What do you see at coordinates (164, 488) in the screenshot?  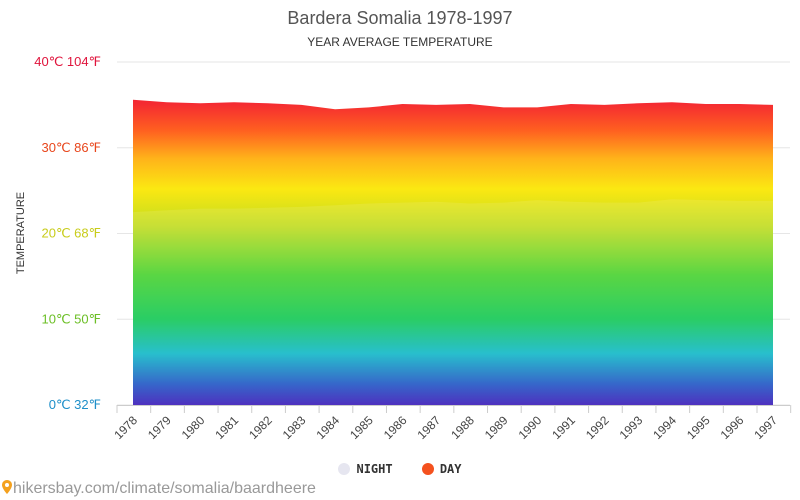 I see `source-text: hikersbay.com/climate/somalia/baardheere` at bounding box center [164, 488].